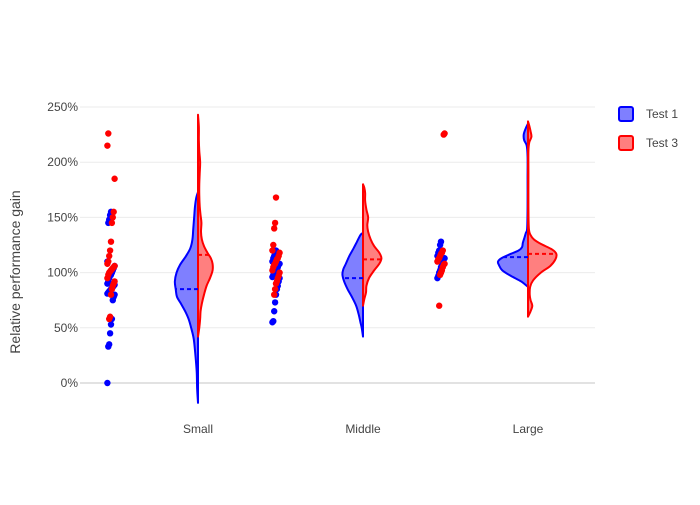 This screenshot has height=505, width=700. What do you see at coordinates (648, 128) in the screenshot?
I see `legend: Test 1 Test 3` at bounding box center [648, 128].